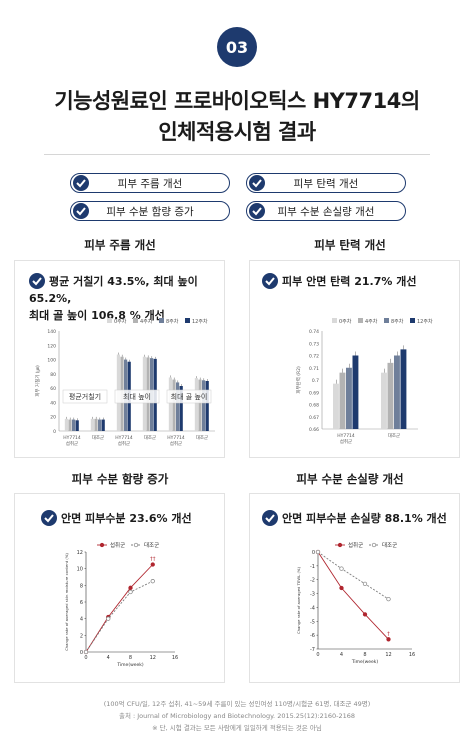  What do you see at coordinates (350, 479) in the screenshot?
I see `section-label-tewl: 피부 수분 손실량 개선` at bounding box center [350, 479].